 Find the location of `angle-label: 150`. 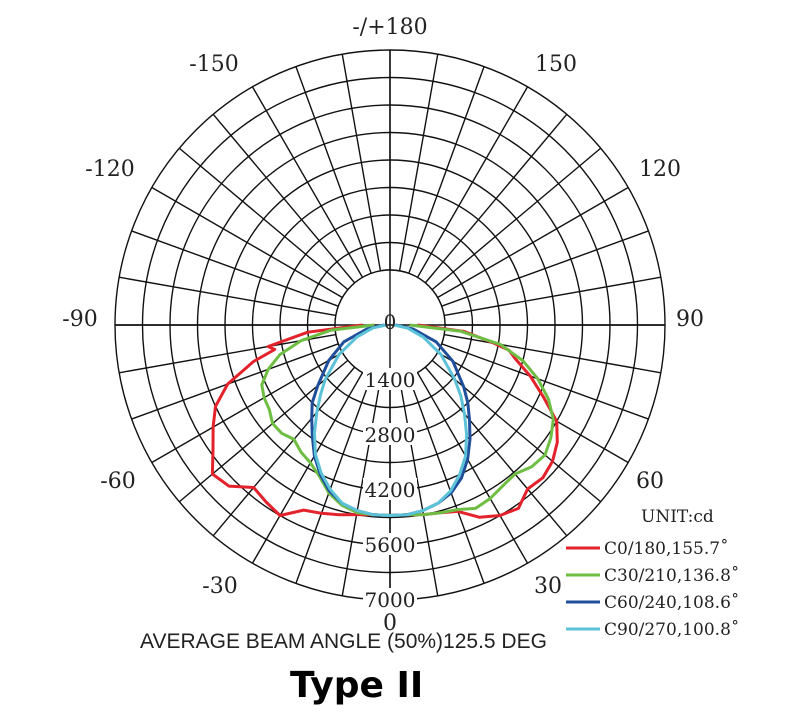

angle-label: 150 is located at coordinates (556, 64).